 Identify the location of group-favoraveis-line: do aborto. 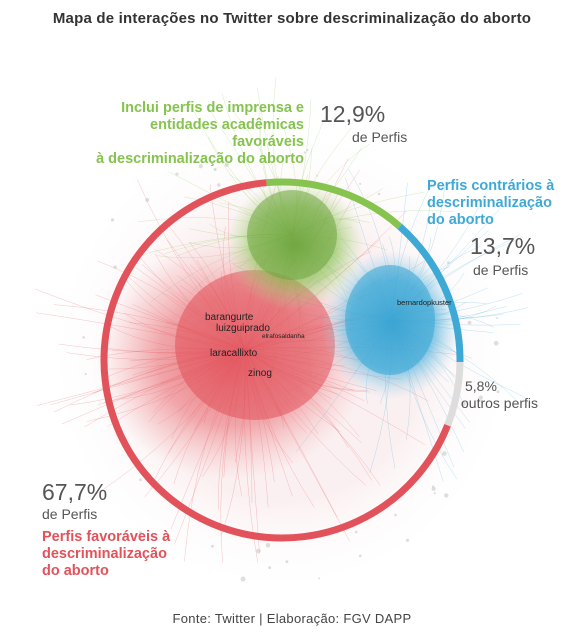
(75, 571).